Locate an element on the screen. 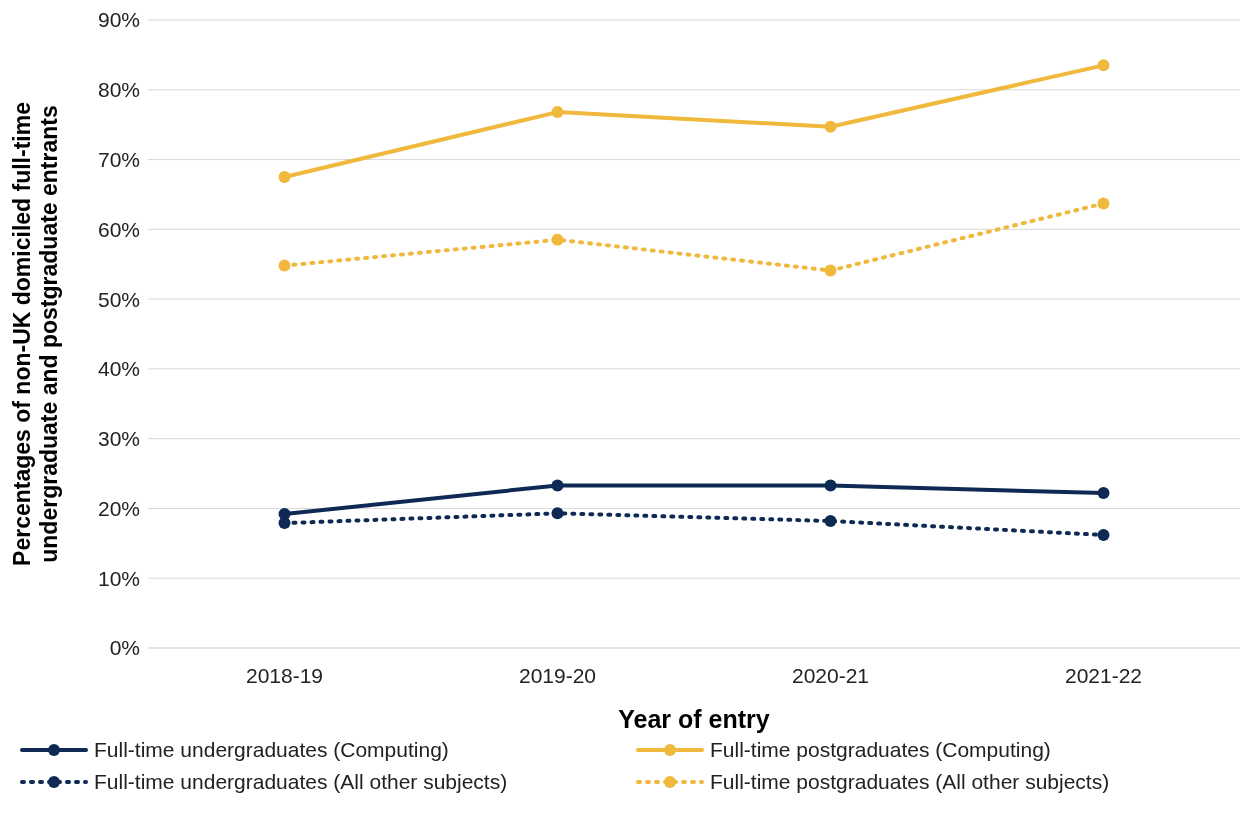  y-tick-label: 80% is located at coordinates (118, 90).